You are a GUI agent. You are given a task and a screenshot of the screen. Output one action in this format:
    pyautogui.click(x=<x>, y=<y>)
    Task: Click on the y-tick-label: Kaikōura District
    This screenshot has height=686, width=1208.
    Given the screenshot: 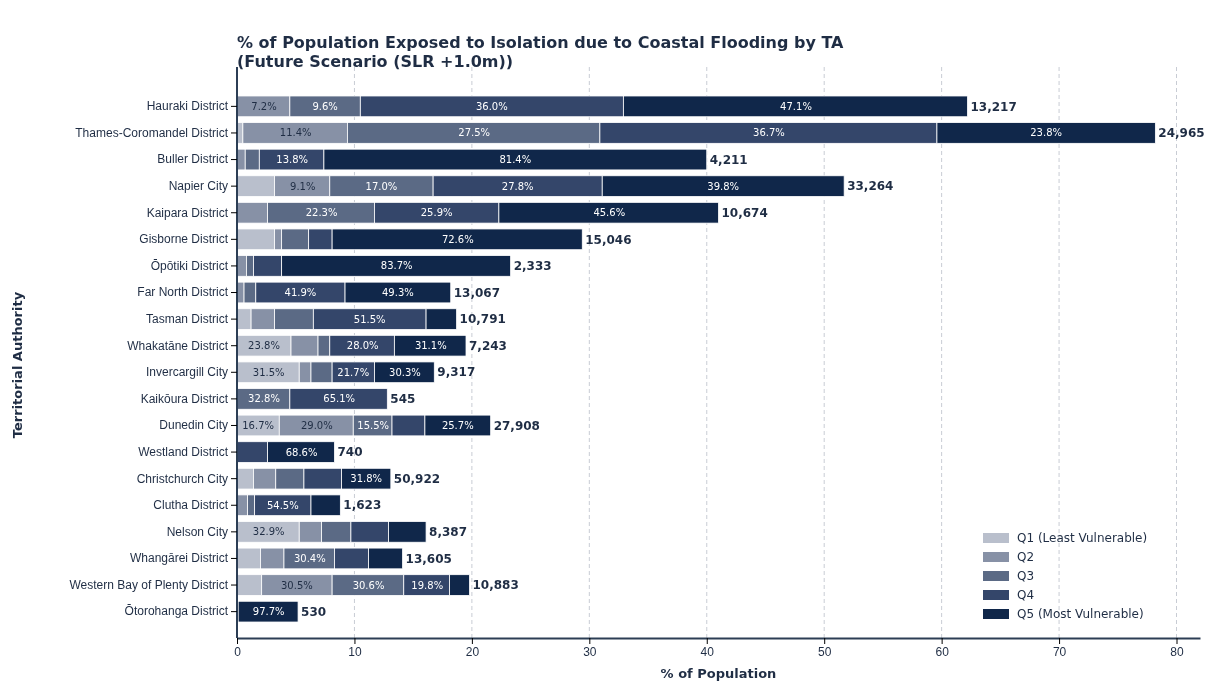 What is the action you would take?
    pyautogui.click(x=184, y=398)
    